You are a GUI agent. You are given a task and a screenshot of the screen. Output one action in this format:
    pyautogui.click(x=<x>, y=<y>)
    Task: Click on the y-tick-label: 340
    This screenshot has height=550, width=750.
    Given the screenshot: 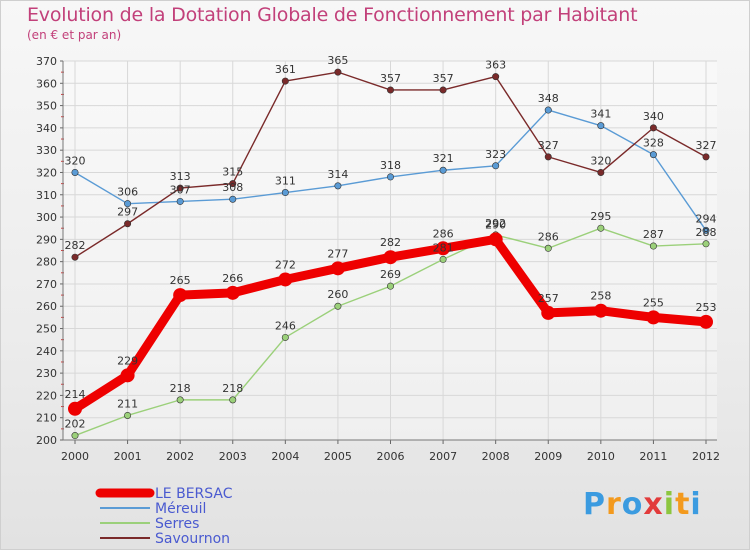 What is the action you would take?
    pyautogui.click(x=46, y=128)
    